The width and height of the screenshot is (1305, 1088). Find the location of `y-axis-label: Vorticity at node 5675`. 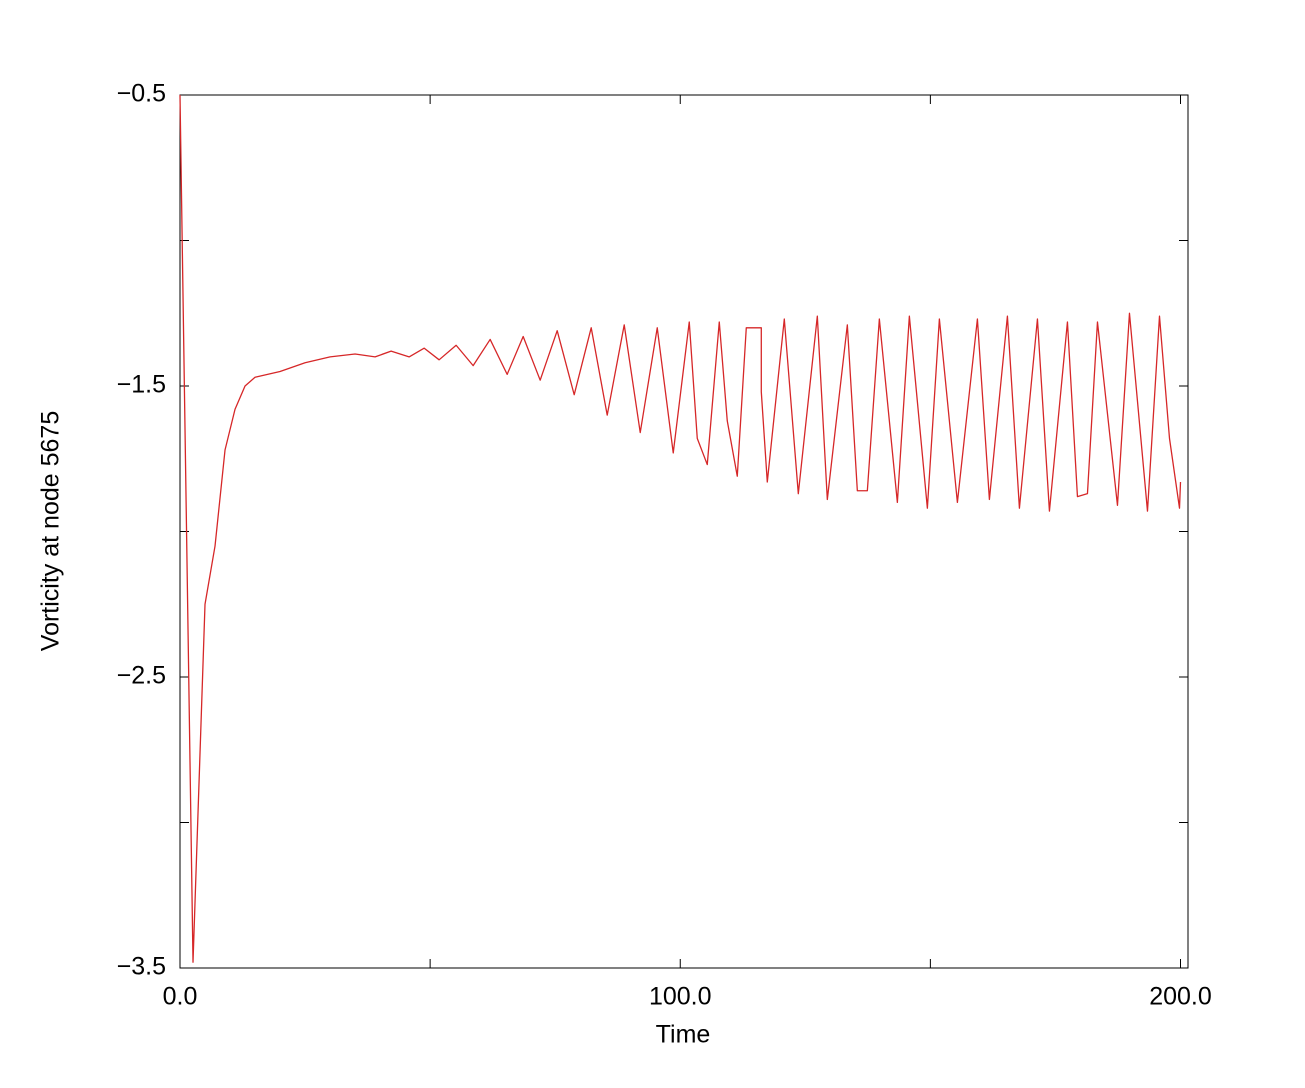

y-axis-label: Vorticity at node 5675 is located at coordinates (51, 531).